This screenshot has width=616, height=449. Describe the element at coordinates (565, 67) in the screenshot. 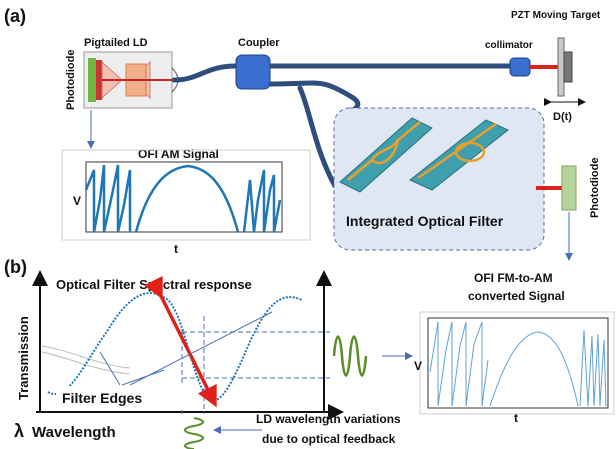

I see `pzt-target` at that location.